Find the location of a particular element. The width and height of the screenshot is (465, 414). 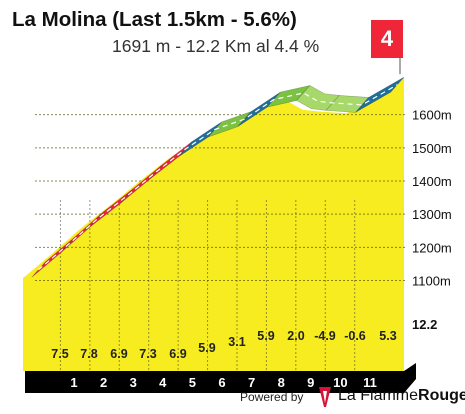

gradient-label-km-5: 6.9 is located at coordinates (177, 354).